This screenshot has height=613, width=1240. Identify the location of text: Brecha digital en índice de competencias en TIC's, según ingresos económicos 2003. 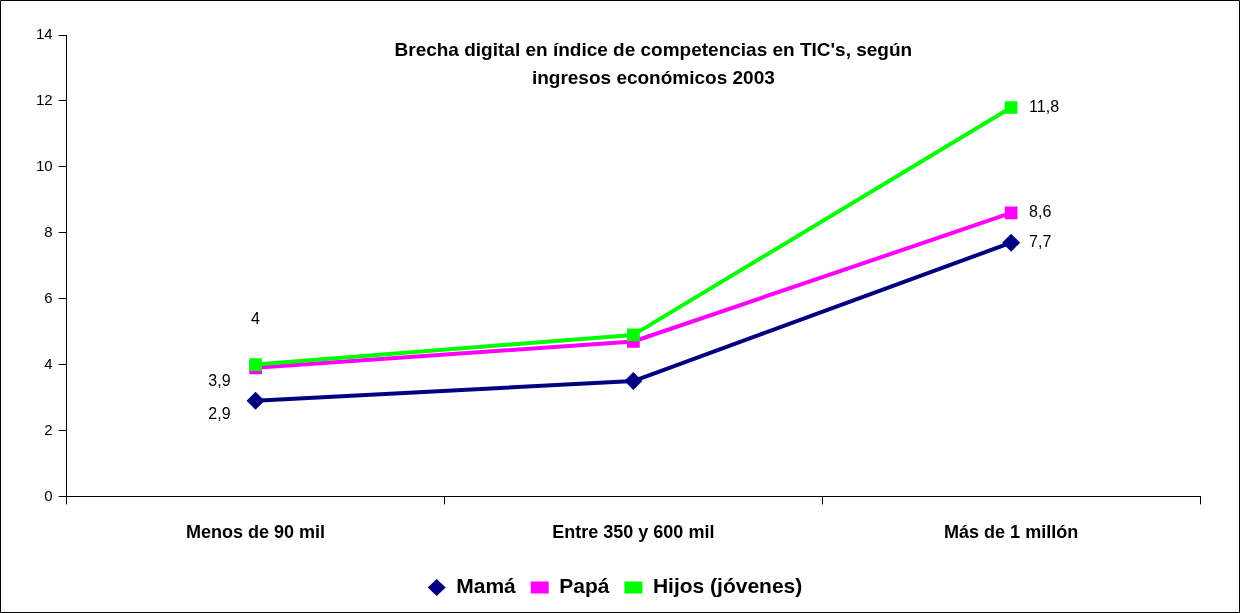
(653, 63).